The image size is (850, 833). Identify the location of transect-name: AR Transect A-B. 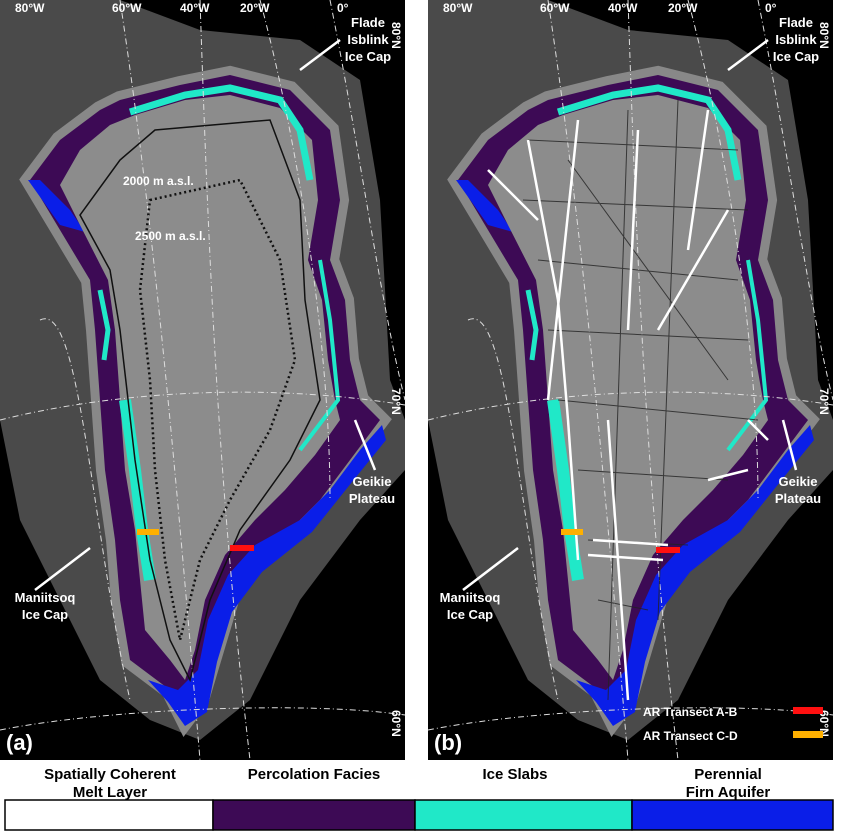
(690, 712).